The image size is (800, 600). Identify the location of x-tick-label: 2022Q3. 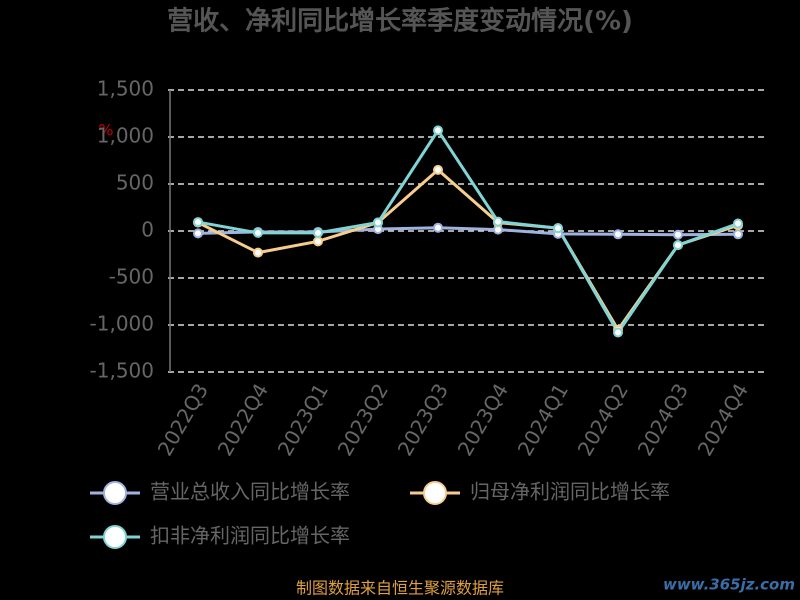
(183, 419).